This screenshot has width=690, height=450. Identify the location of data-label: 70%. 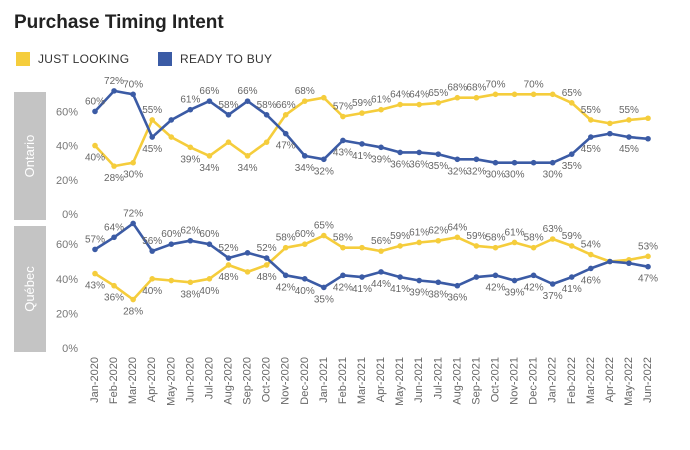
(534, 84).